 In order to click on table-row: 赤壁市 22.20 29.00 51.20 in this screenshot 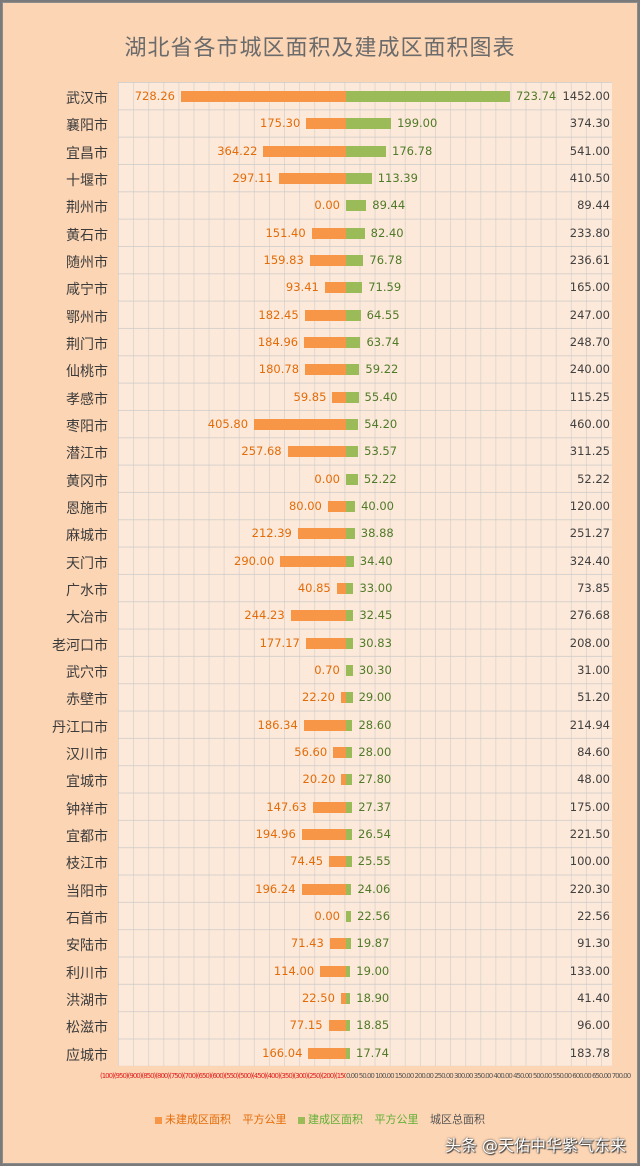, I will do `click(320, 697)`.